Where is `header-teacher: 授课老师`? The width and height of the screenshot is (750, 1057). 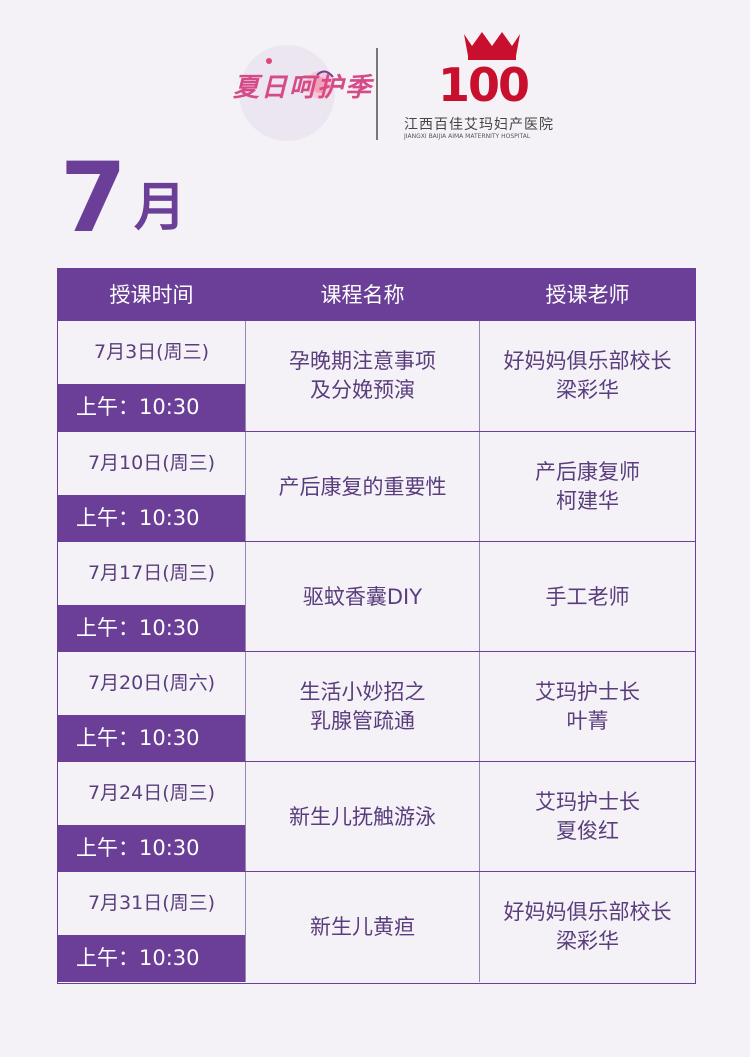 header-teacher: 授课老师 is located at coordinates (587, 295).